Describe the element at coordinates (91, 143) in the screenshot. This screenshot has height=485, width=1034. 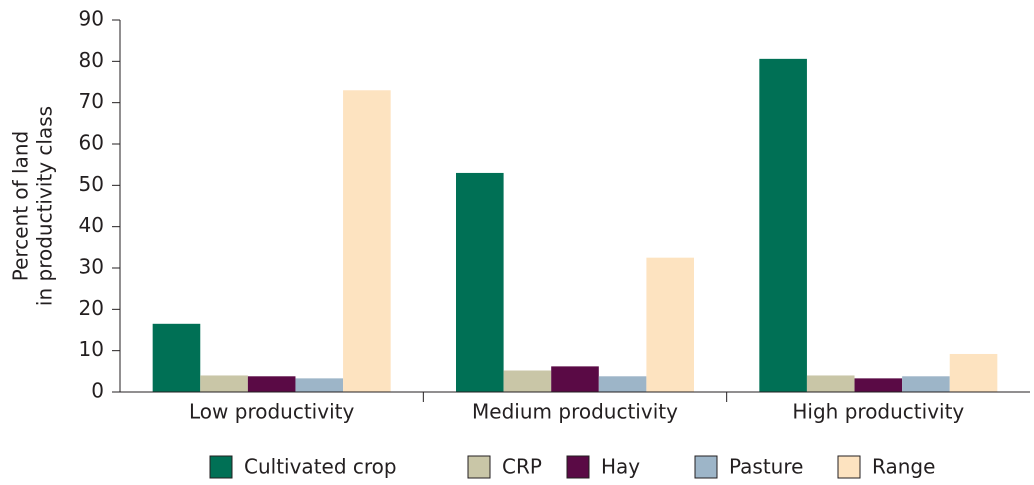
I see `y-tick-label: 60` at that location.